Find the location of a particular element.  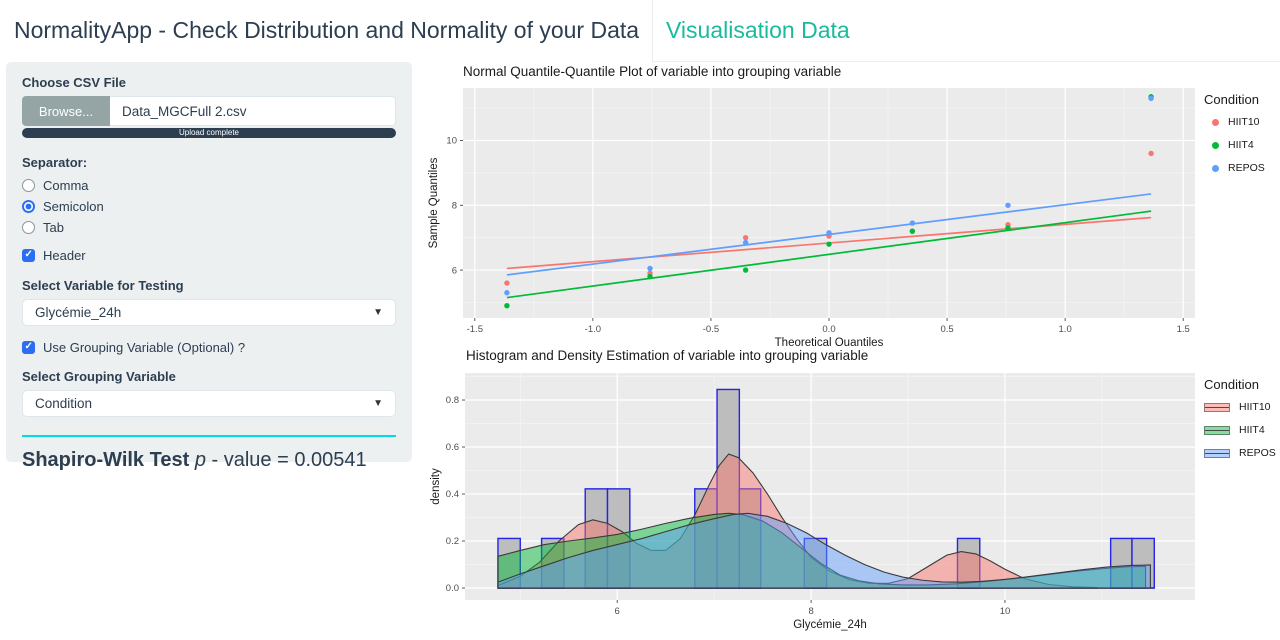

tabbar-underline is located at coordinates (966, 61).